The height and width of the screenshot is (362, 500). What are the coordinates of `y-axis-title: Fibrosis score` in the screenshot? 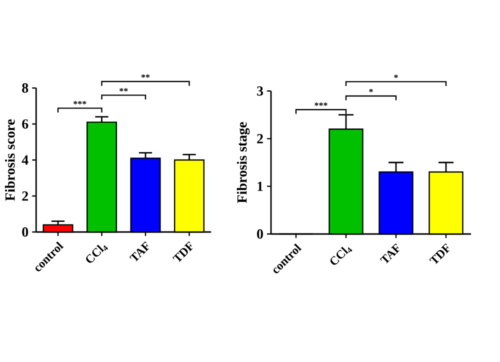 It's located at (9, 160).